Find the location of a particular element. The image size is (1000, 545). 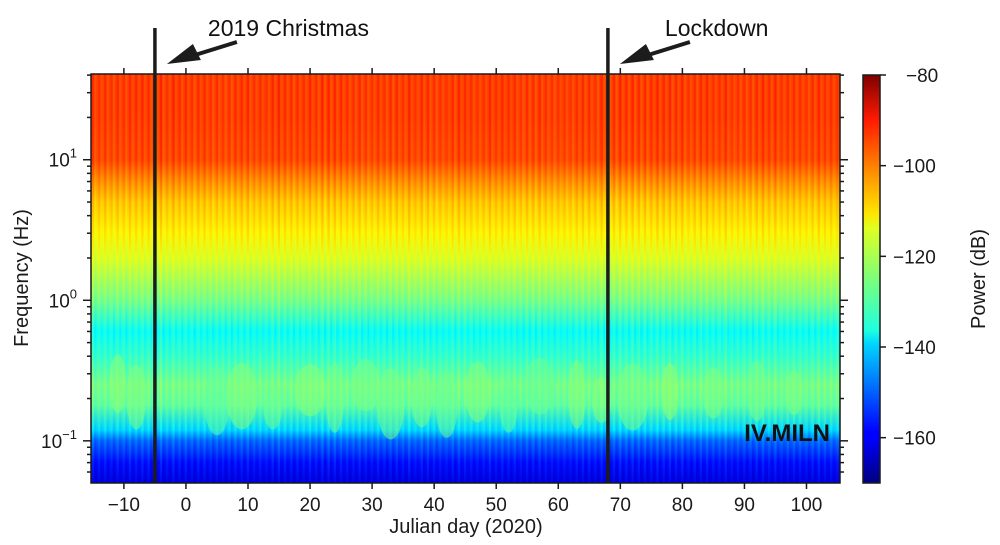

microseism-blobs is located at coordinates (456, 397).